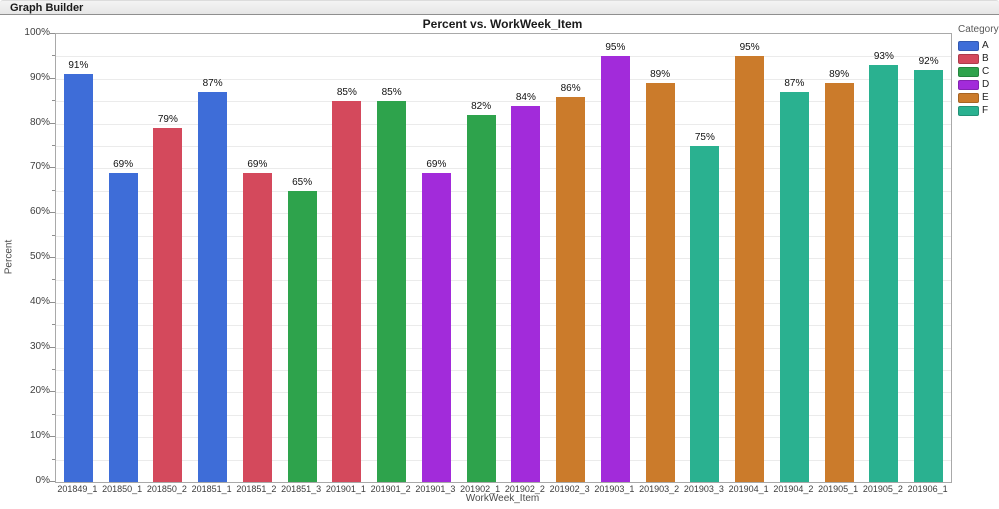 This screenshot has height=509, width=999. What do you see at coordinates (968, 71) in the screenshot?
I see `legend-swatch-C` at bounding box center [968, 71].